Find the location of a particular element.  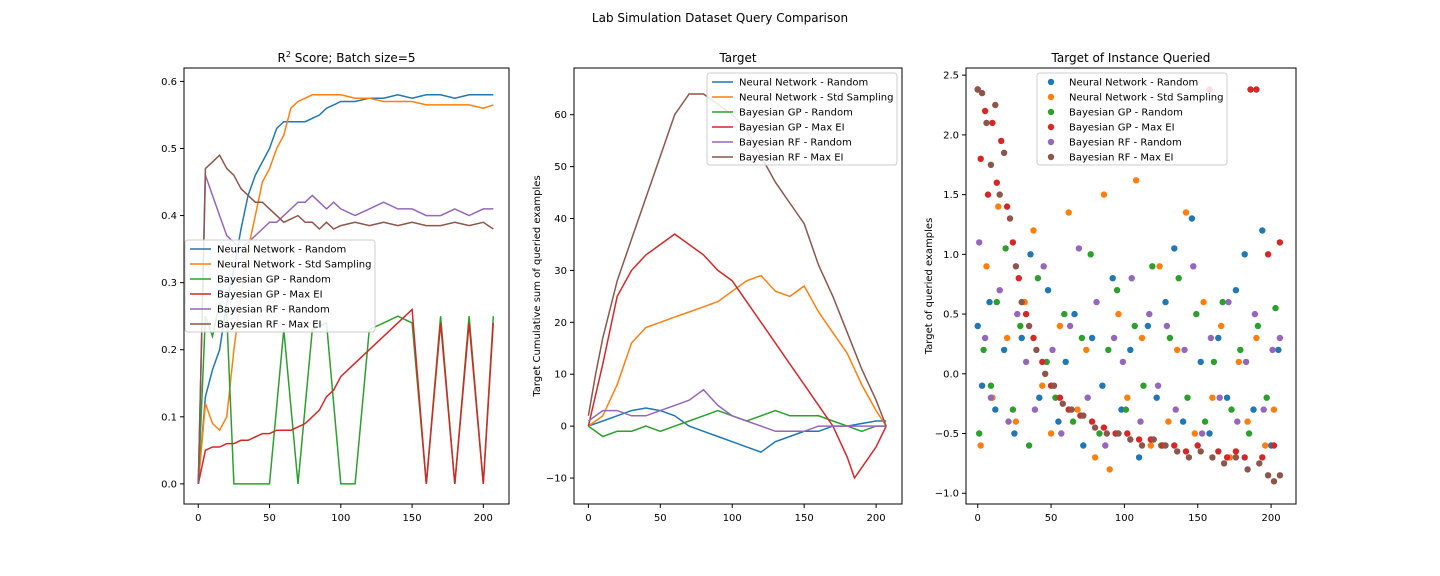

y-tick-label: 0.0 is located at coordinates (951, 374).